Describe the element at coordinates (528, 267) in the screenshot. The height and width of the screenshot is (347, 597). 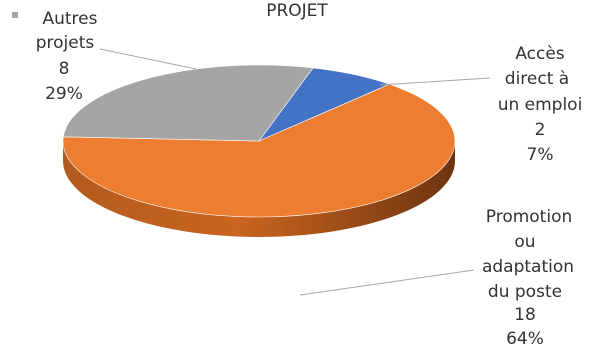
I see `label-line: adaptation` at that location.